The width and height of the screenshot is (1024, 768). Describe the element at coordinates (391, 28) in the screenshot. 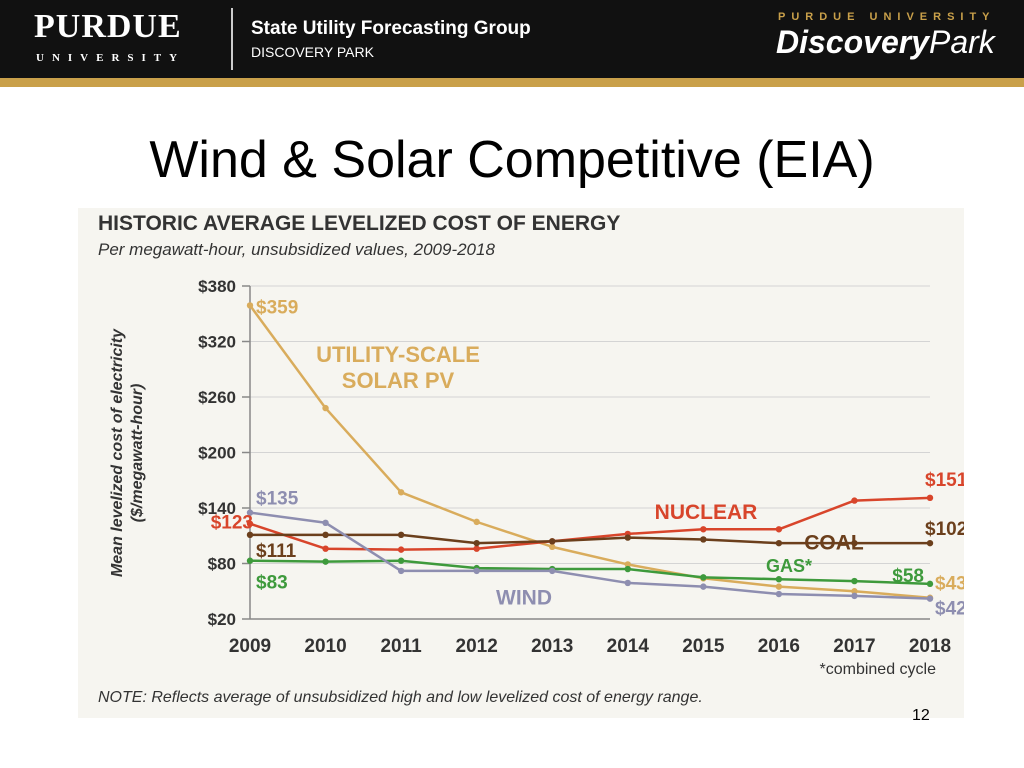

I see `group-title: State Utility Forecasting Group` at that location.